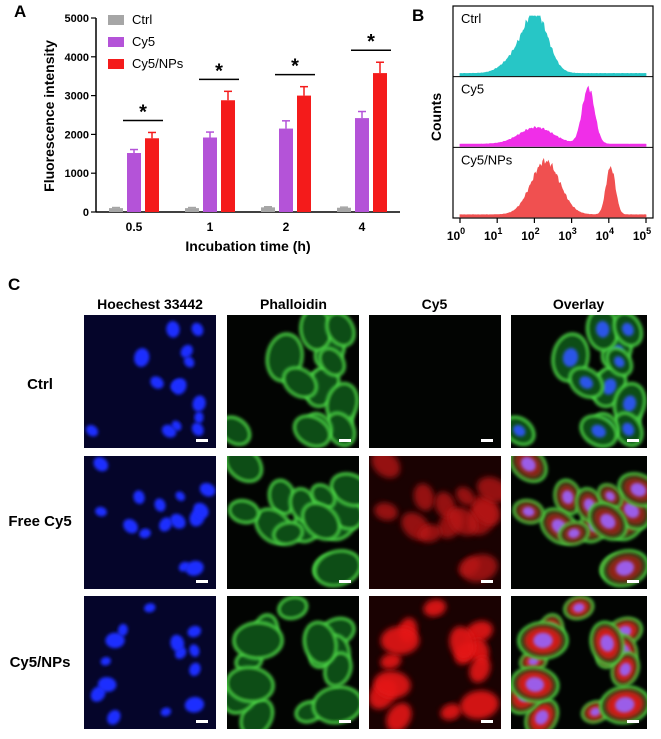 The image size is (661, 739). What do you see at coordinates (77, 19) in the screenshot?
I see `y-tick-label: 5000` at bounding box center [77, 19].